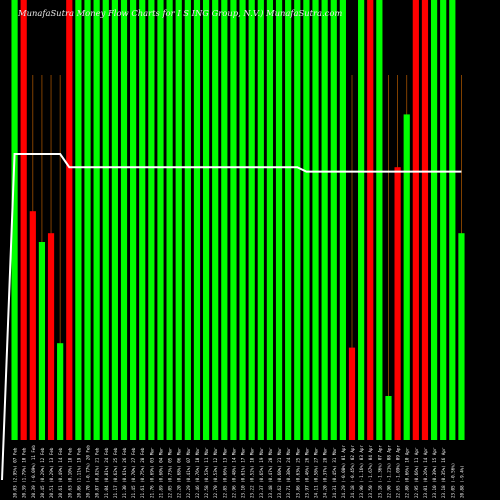 The image size is (500, 500). Describe the element at coordinates (416, 472) in the screenshot. I see `x-tick-label: 22.95 (0.66%) 11 Apr` at that location.